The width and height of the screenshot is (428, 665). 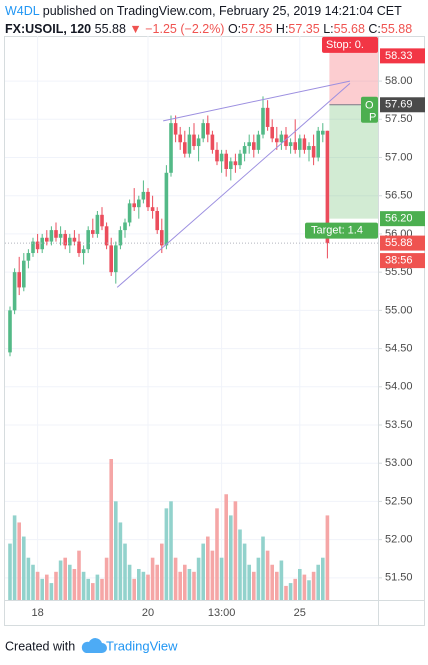 I want to click on y-tick-label: 58.00, so click(x=399, y=81).